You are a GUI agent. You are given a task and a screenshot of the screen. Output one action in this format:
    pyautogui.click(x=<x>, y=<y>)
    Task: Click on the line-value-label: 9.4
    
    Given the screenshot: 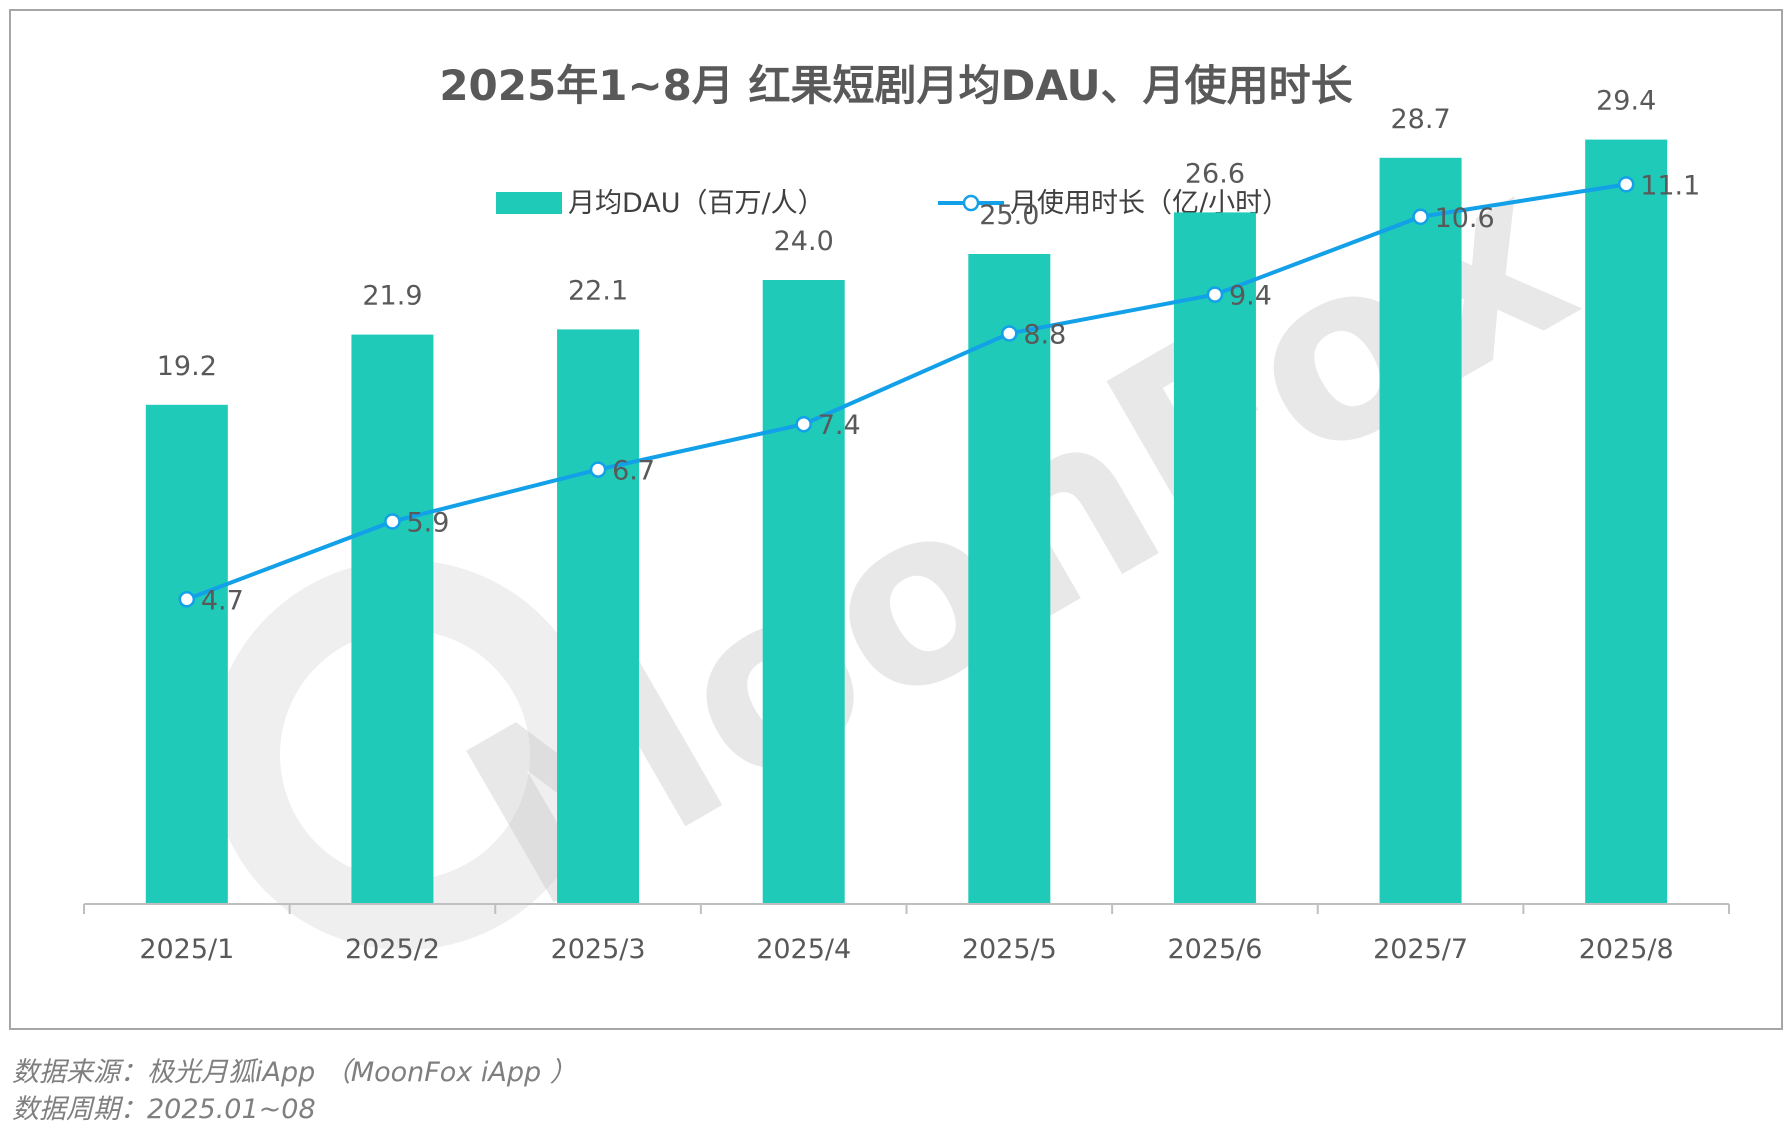 What is the action you would take?
    pyautogui.click(x=1250, y=296)
    